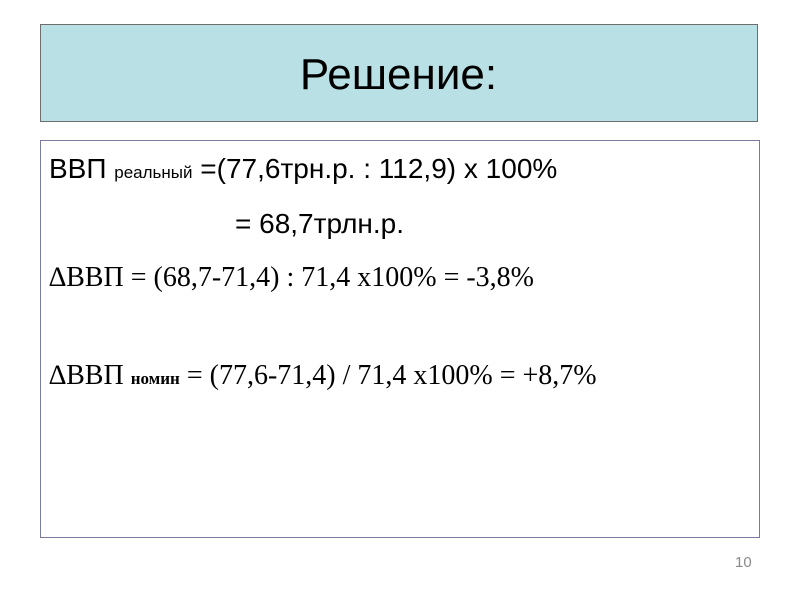  Describe the element at coordinates (153, 172) in the screenshot. I see `real-subscript: реальный` at that location.